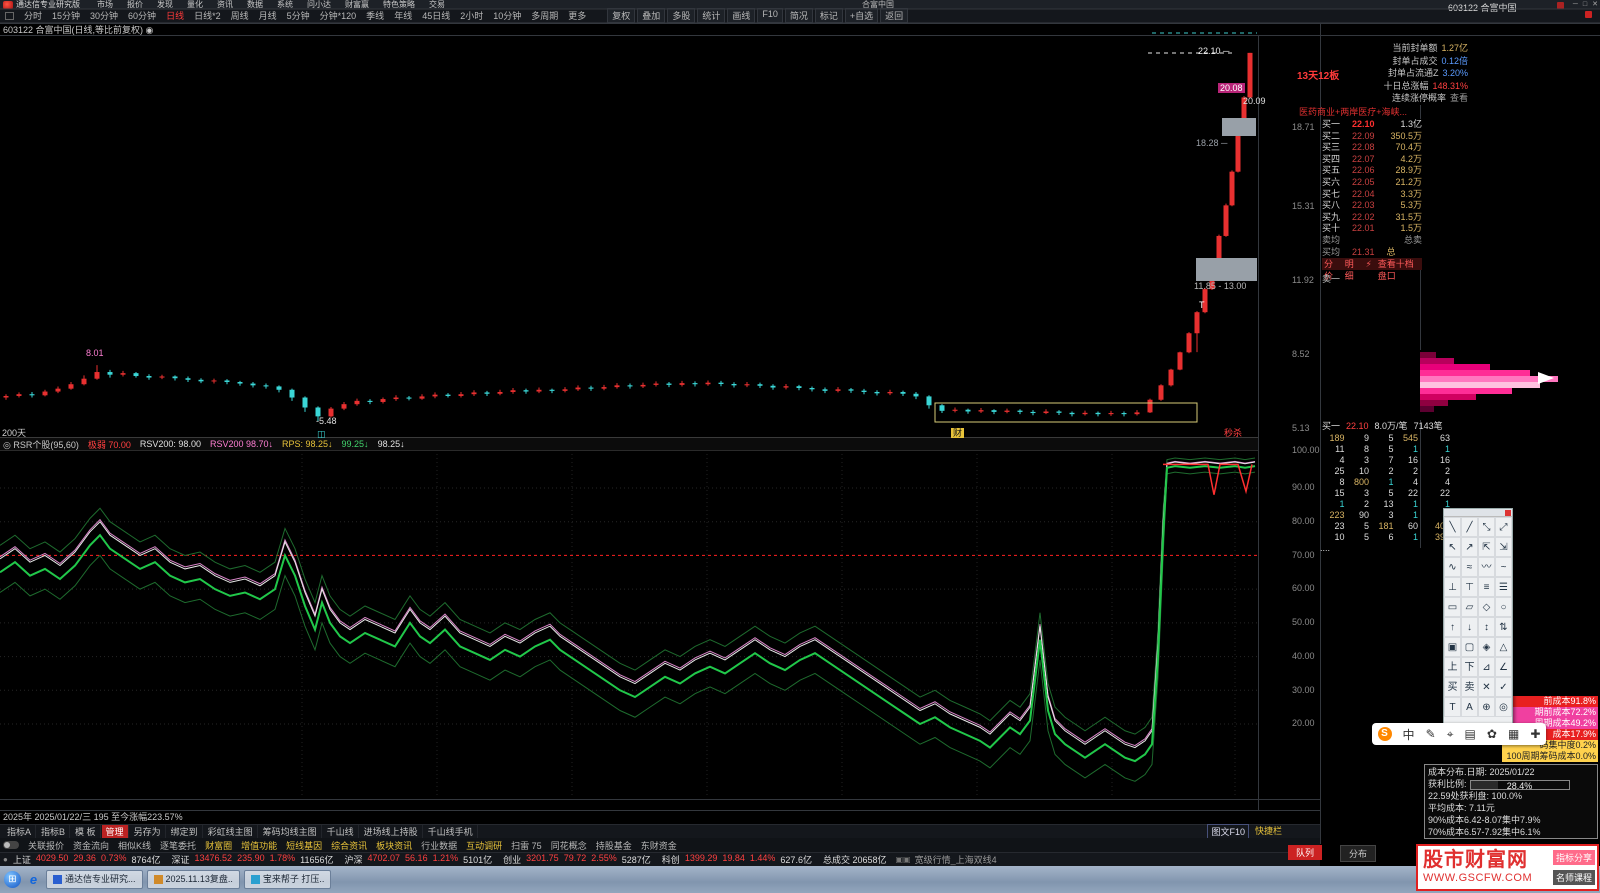 This screenshot has height=893, width=1600. What do you see at coordinates (1486, 707) in the screenshot?
I see `drawing-tool-icon: ⊕` at bounding box center [1486, 707].